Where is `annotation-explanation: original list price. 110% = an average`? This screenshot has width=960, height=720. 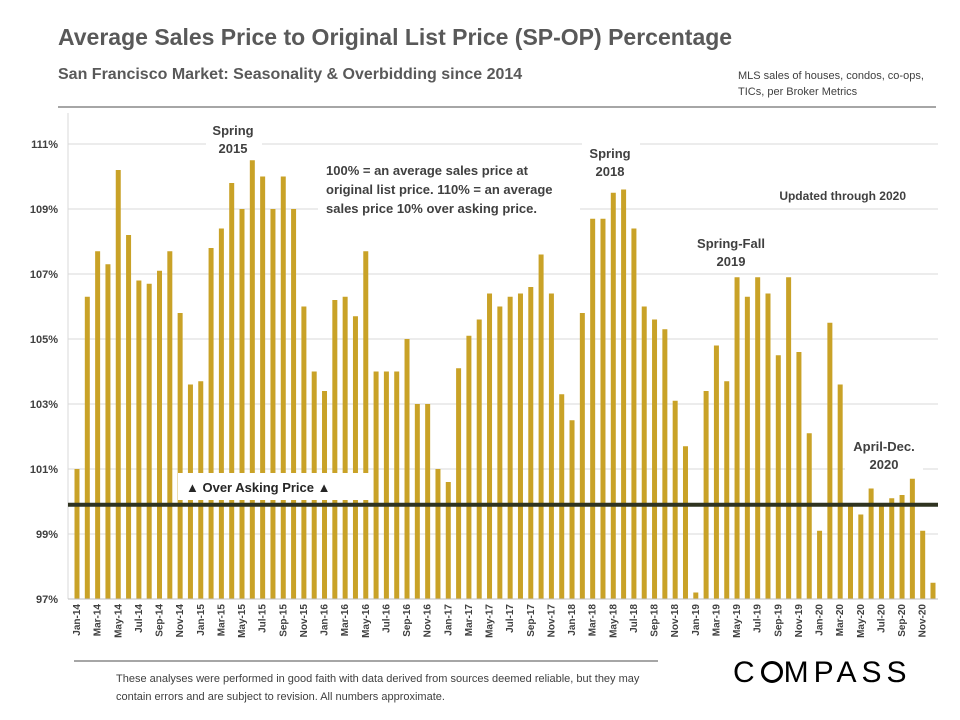
annotation-explanation: original list price. 110% = an average is located at coordinates (439, 189).